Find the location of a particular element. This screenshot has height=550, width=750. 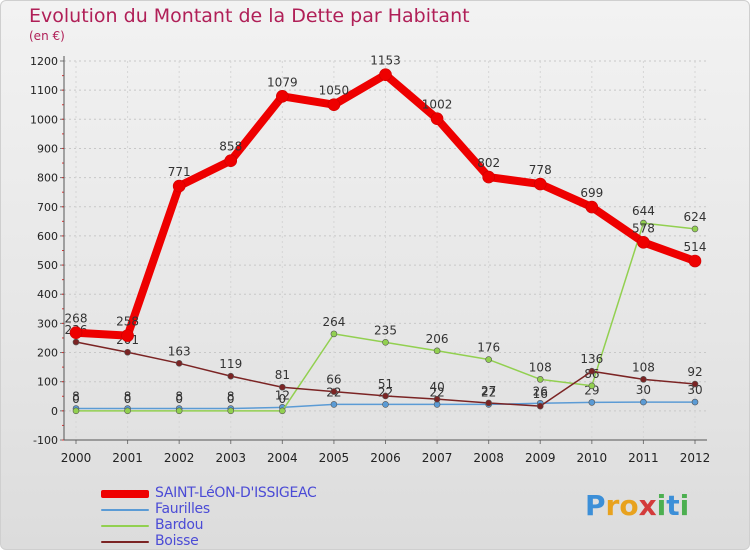

data-label: 771 is located at coordinates (179, 172).